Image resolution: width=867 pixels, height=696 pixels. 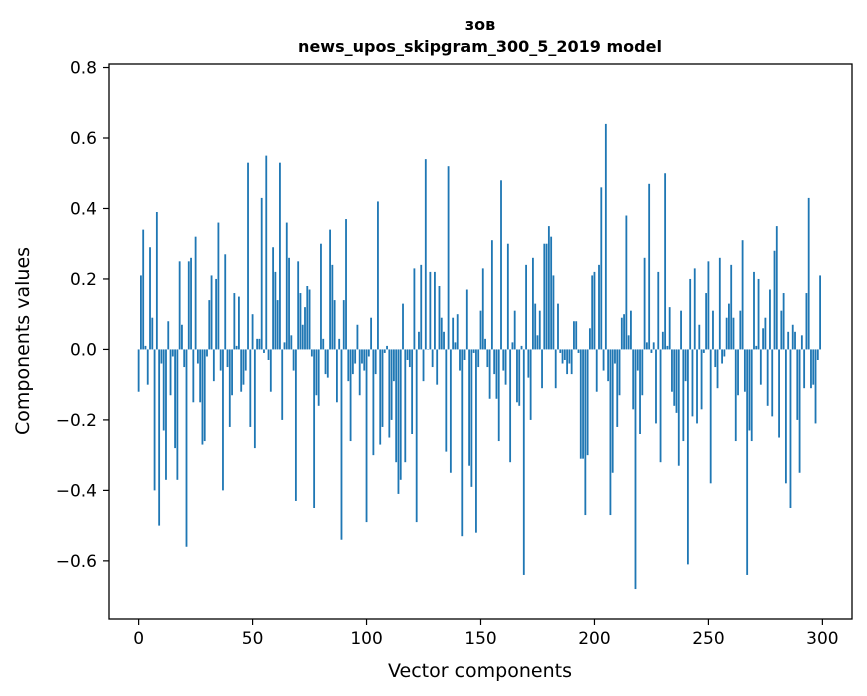 What do you see at coordinates (83, 350) in the screenshot?
I see `y-tick-label: 0.0` at bounding box center [83, 350].